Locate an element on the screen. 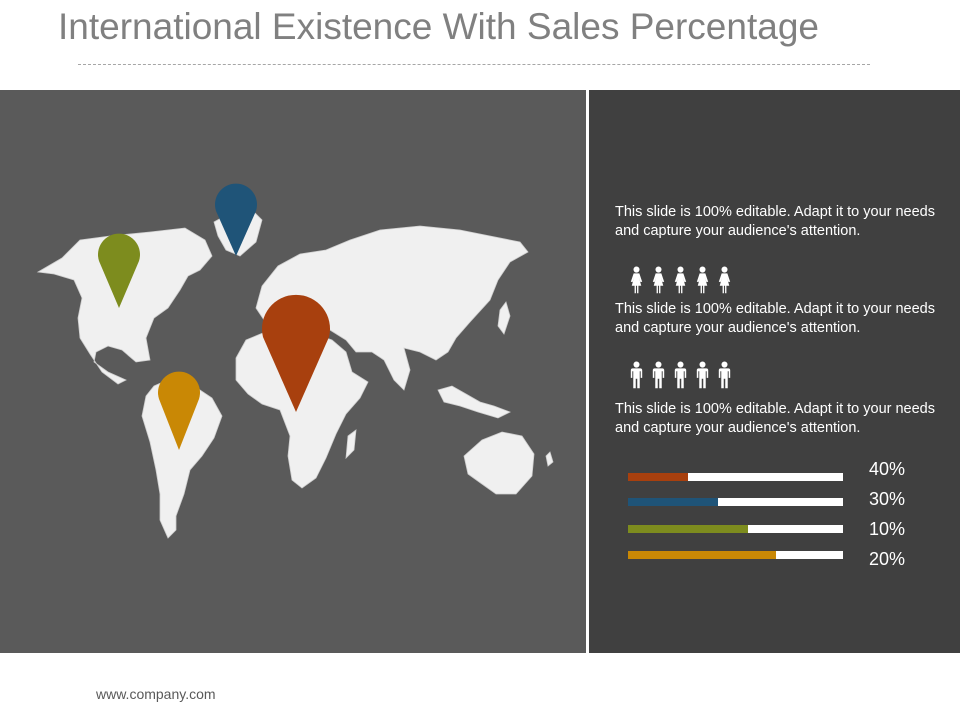  pin-south-america-icon is located at coordinates (179, 410).